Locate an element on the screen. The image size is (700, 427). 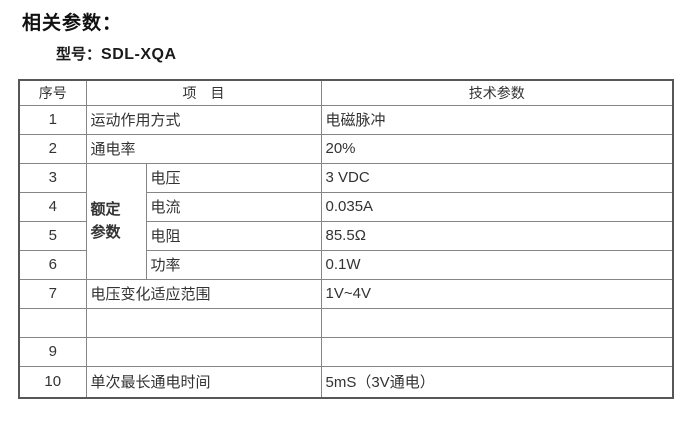
row-subitem: 电阻 is located at coordinates (233, 235).